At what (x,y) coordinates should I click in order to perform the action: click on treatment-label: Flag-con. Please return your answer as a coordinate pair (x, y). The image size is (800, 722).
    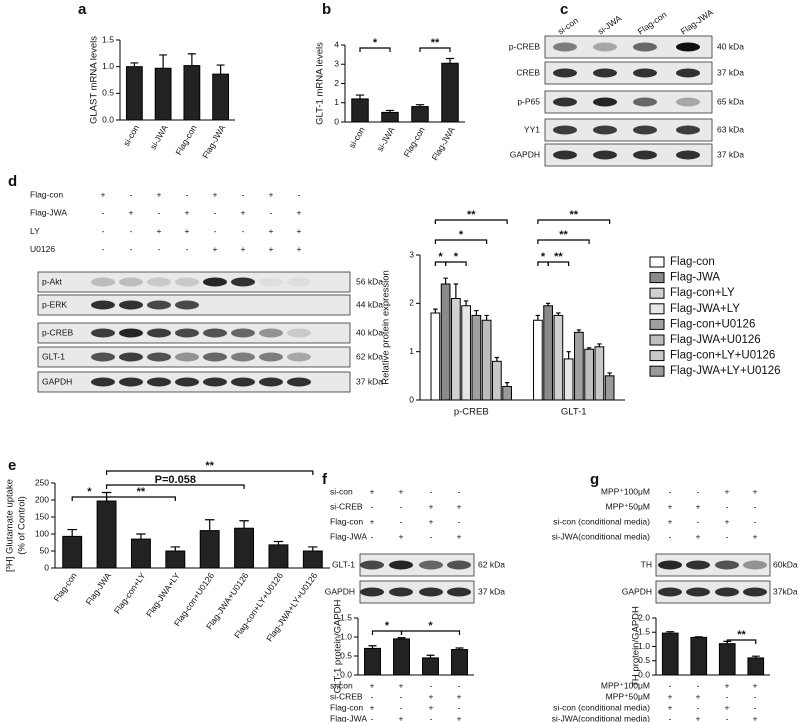
    Looking at the image, I should click on (346, 521).